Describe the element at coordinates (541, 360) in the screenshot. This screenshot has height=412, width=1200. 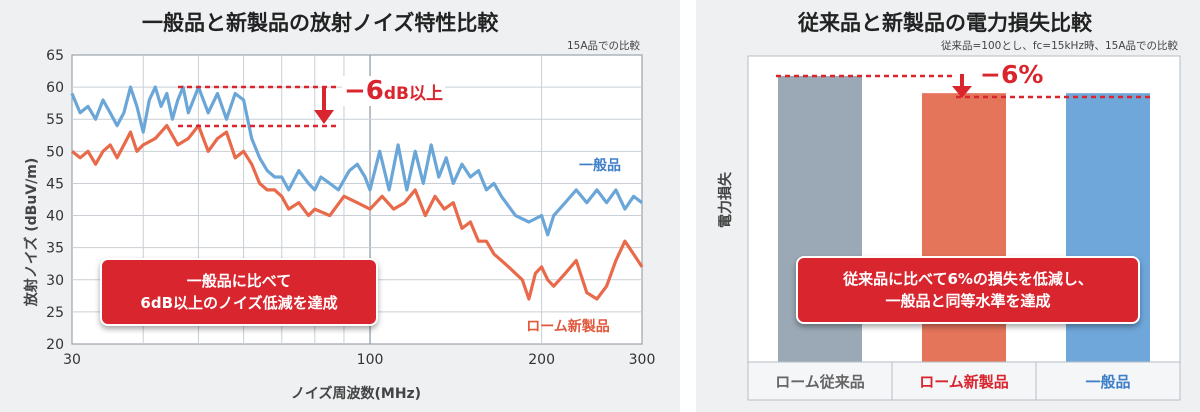
I see `noise-x-tick-label: 200` at that location.